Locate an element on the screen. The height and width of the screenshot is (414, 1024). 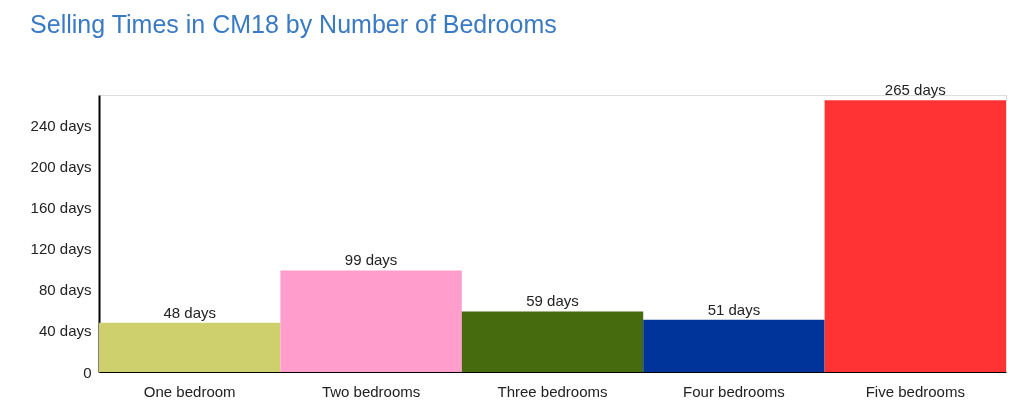
x-tick-label: Four bedrooms is located at coordinates (734, 391).